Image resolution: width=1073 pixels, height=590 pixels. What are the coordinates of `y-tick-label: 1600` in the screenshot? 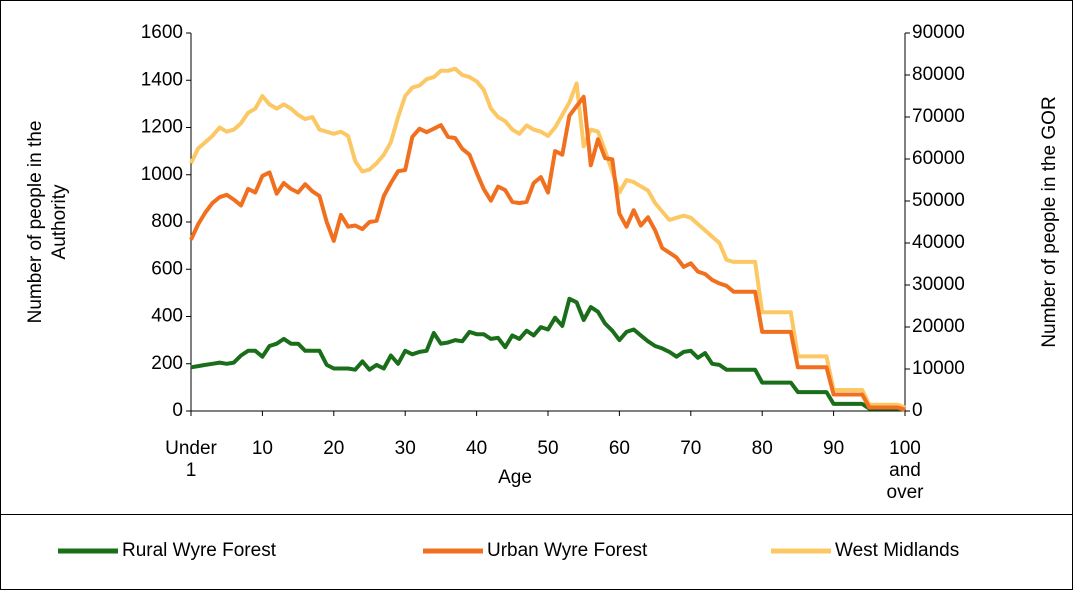 It's located at (162, 32).